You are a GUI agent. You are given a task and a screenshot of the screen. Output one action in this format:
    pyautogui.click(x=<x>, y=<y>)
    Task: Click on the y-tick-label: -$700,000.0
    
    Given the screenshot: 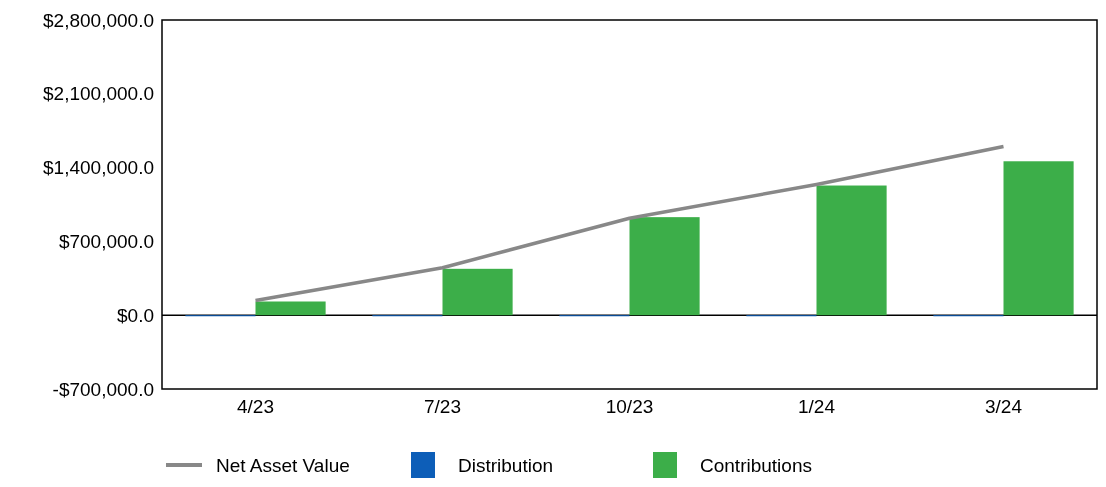 What is the action you would take?
    pyautogui.click(x=103, y=389)
    